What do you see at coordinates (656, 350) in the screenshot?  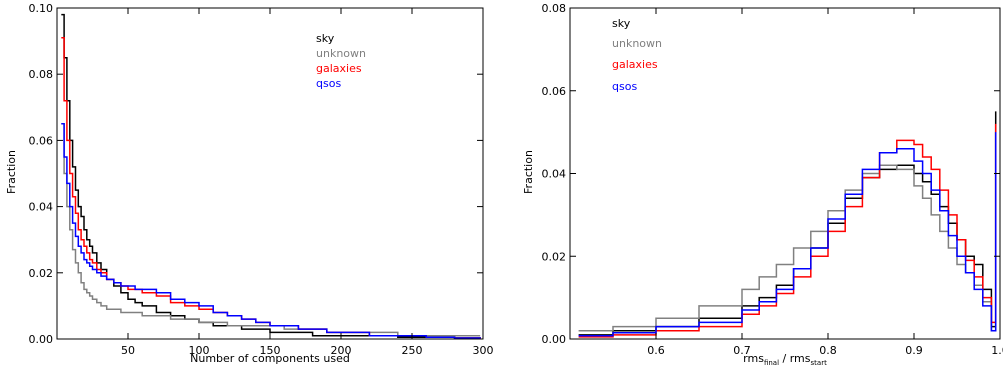 I see `right-xtick-label: 0.6` at bounding box center [656, 350].